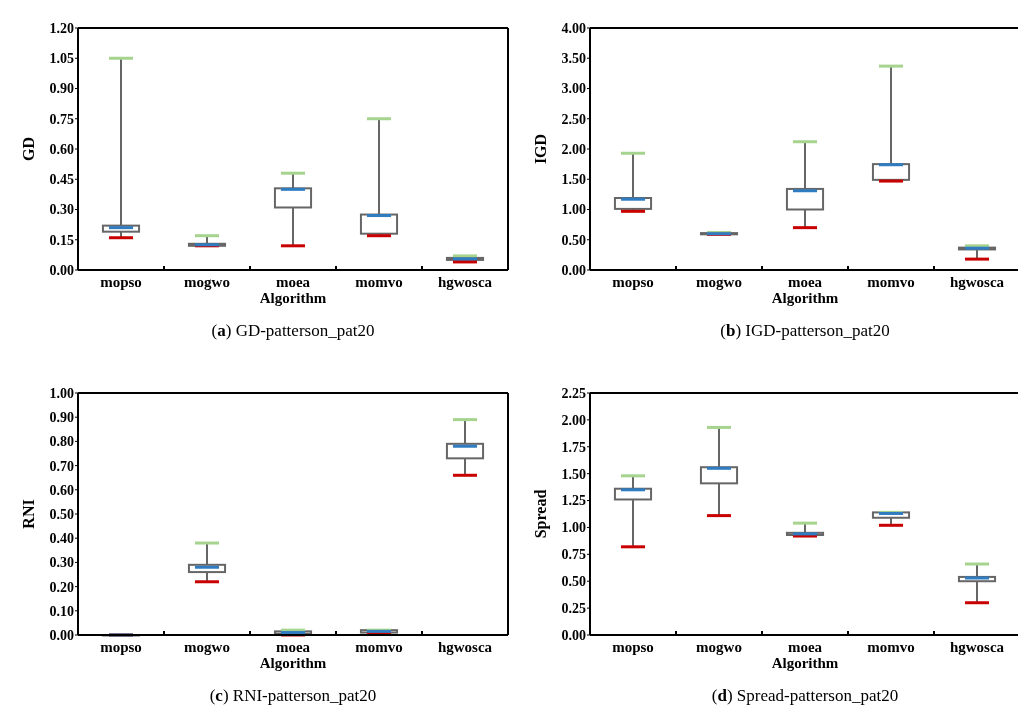 This screenshot has width=1025, height=722. What do you see at coordinates (573, 447) in the screenshot?
I see `y-tick-label: 1.75` at bounding box center [573, 447].